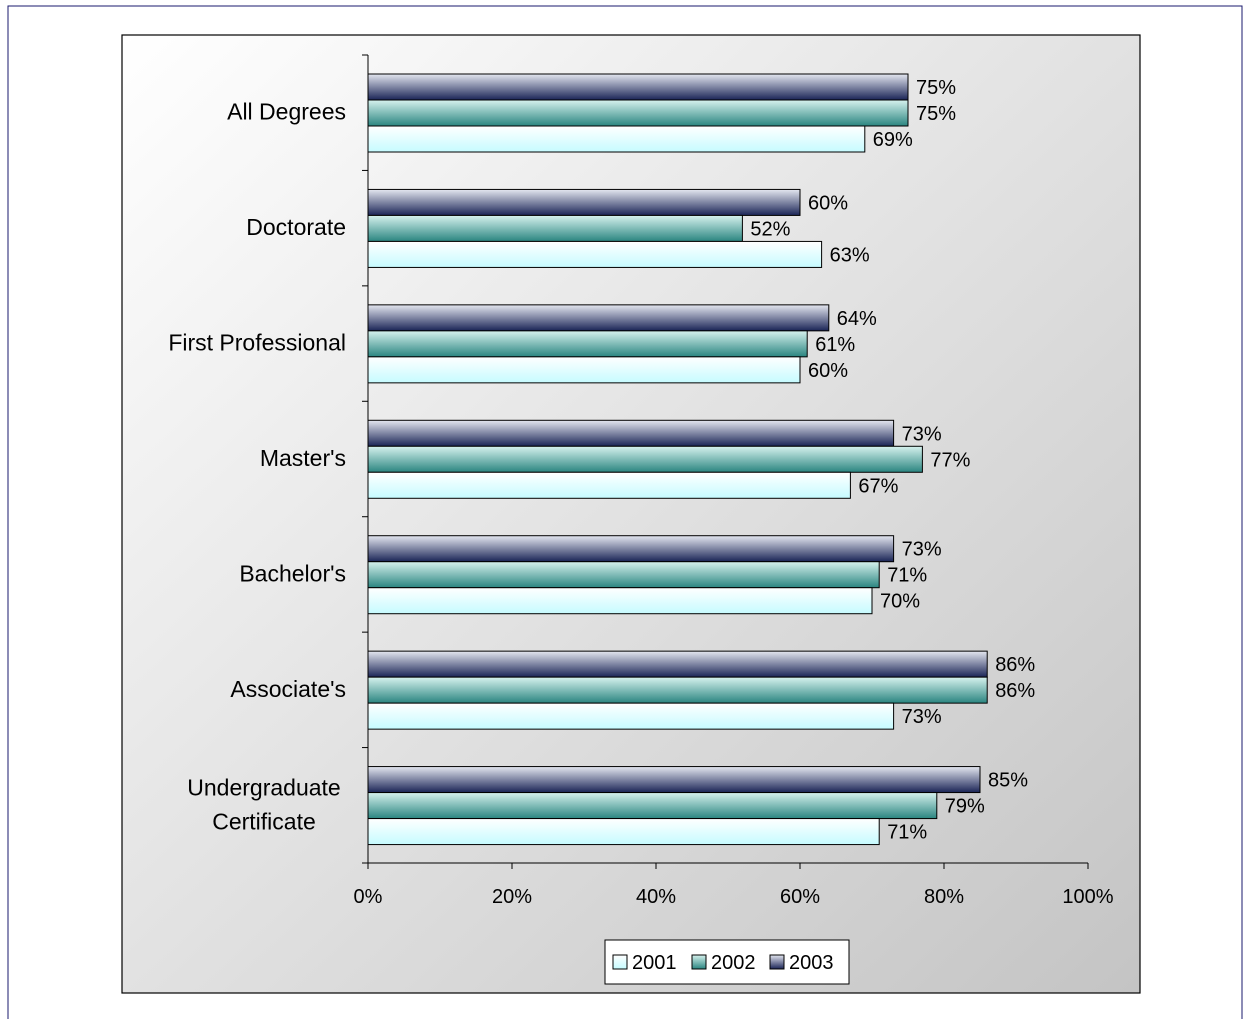  What do you see at coordinates (368, 897) in the screenshot?
I see `x-tick-label: 0%` at bounding box center [368, 897].